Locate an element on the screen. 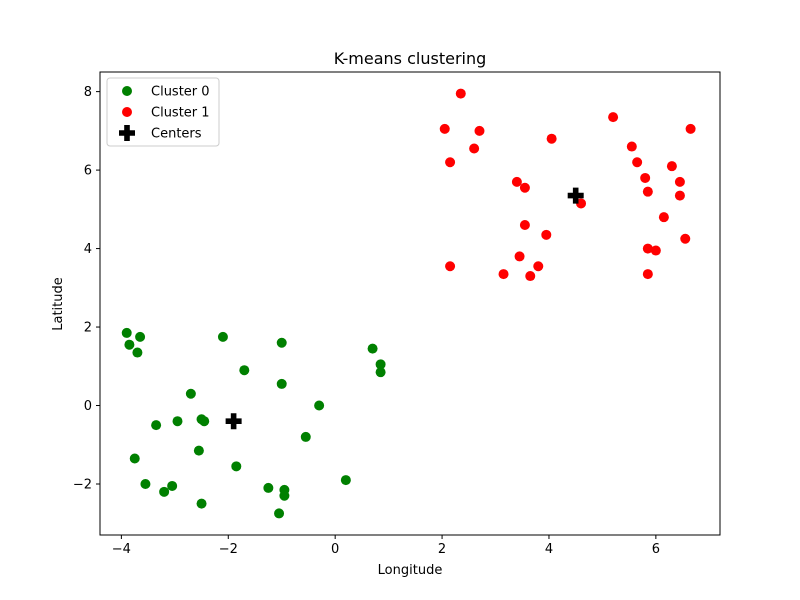 The height and width of the screenshot is (600, 800). legend: Cluster 0 Cluster 1 Centers is located at coordinates (163, 112).